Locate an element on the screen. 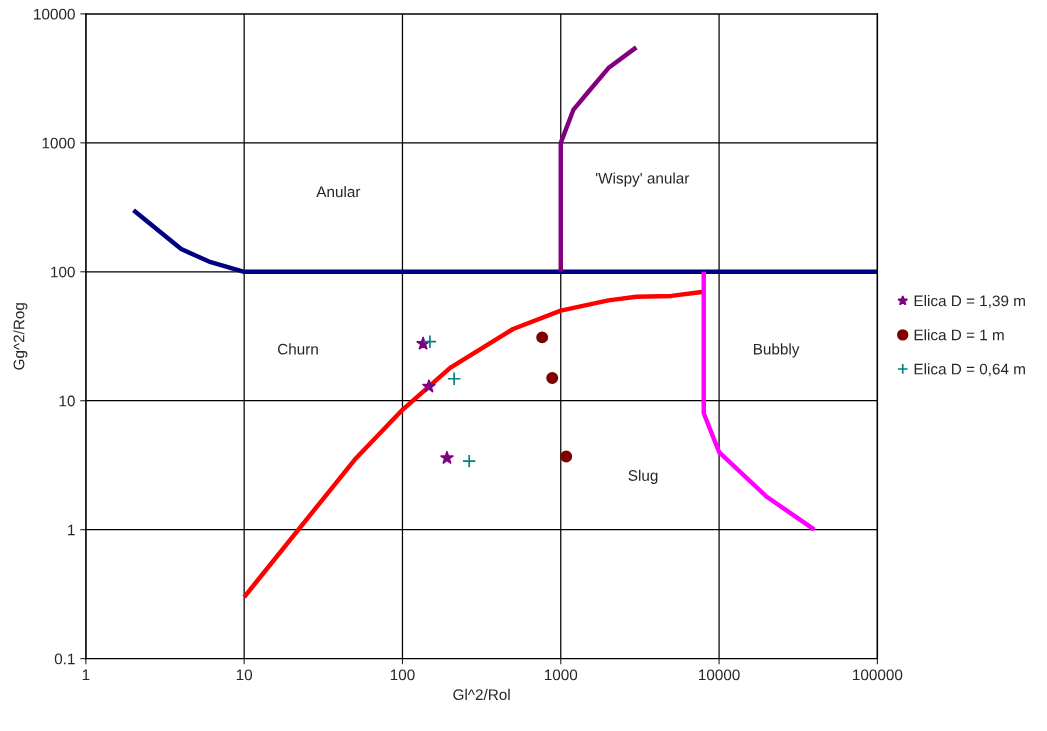 The height and width of the screenshot is (731, 1047). x-tick-label: 1000 is located at coordinates (561, 675).